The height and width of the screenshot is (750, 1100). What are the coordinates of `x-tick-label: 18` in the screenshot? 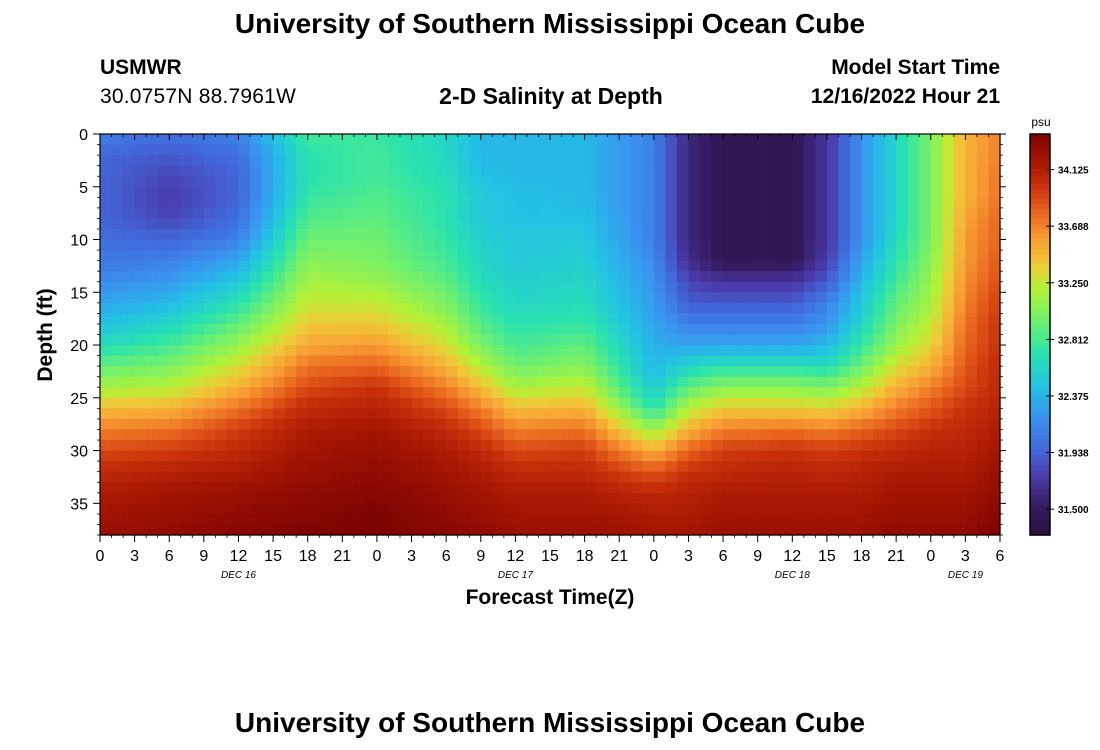 It's located at (308, 556).